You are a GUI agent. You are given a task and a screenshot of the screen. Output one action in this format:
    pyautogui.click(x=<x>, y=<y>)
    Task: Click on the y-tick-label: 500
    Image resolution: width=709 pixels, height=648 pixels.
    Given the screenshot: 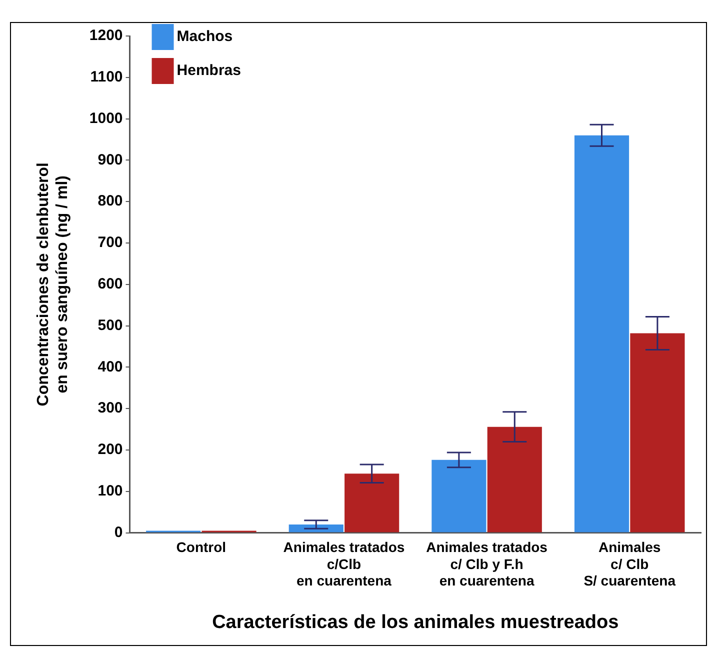 What is the action you would take?
    pyautogui.click(x=110, y=325)
    